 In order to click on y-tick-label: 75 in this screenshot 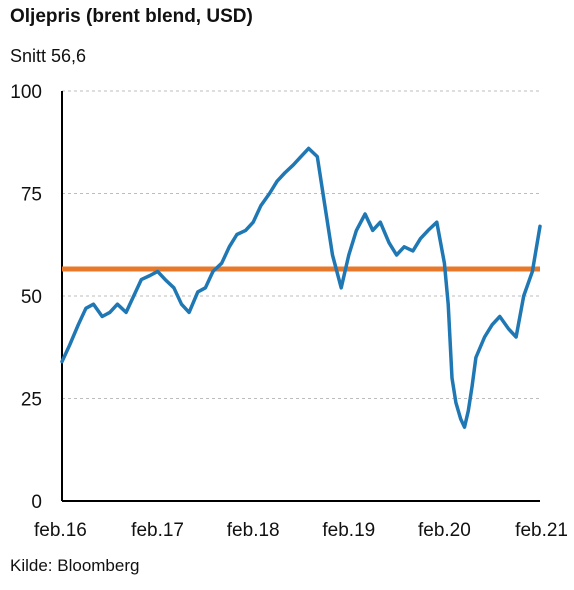, I will do `click(31, 195)`.